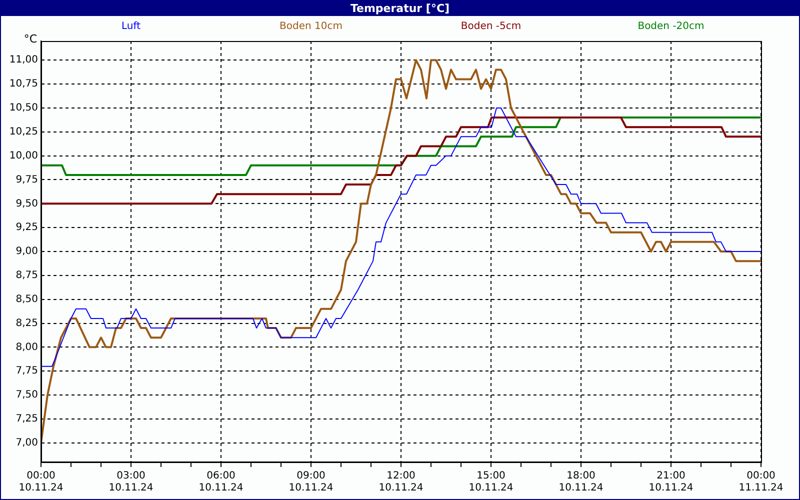 The image size is (800, 500). I want to click on y-tick-label: 8,50, so click(27, 299).